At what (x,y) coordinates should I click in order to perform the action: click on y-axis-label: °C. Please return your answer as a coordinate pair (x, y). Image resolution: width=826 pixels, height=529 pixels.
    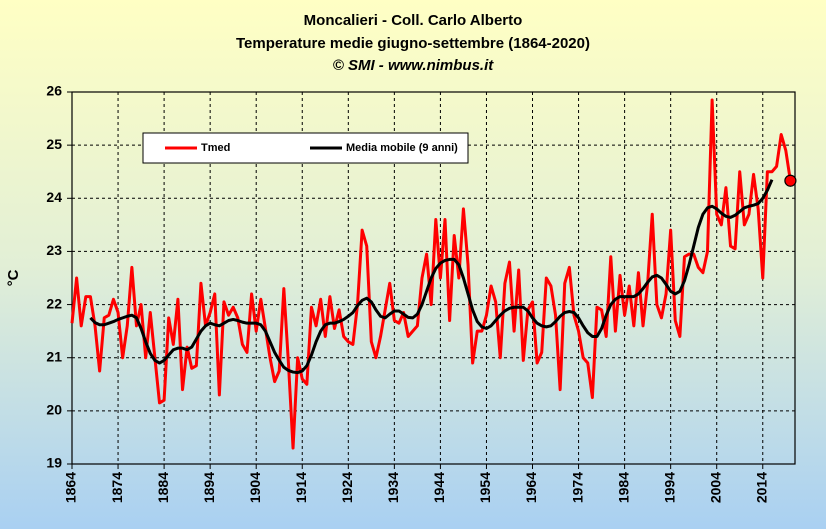
    Looking at the image, I should click on (13, 277).